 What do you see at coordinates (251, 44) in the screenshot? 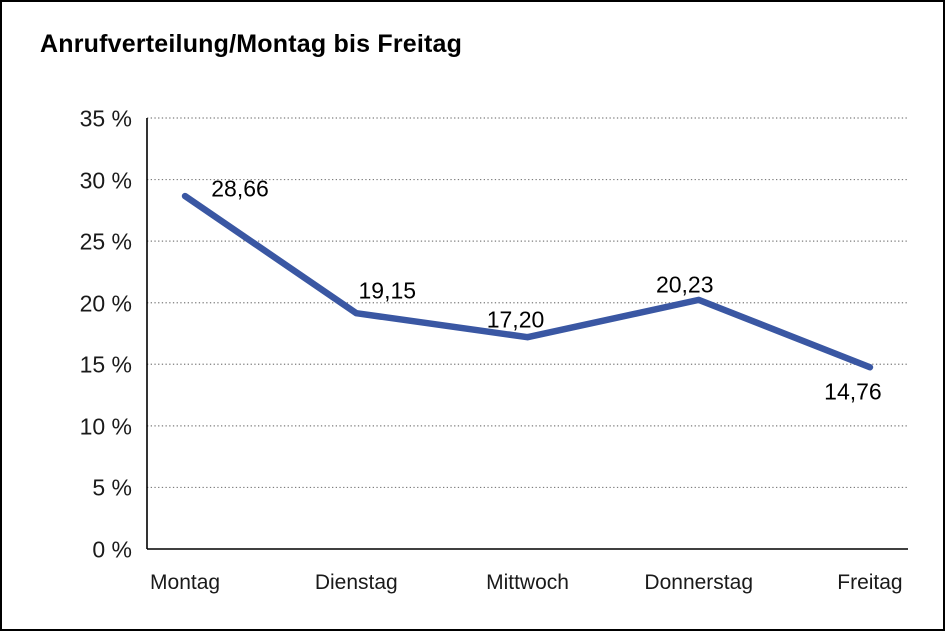
I see `chart-title: Anrufverteilung/Montag bis Freitag` at bounding box center [251, 44].